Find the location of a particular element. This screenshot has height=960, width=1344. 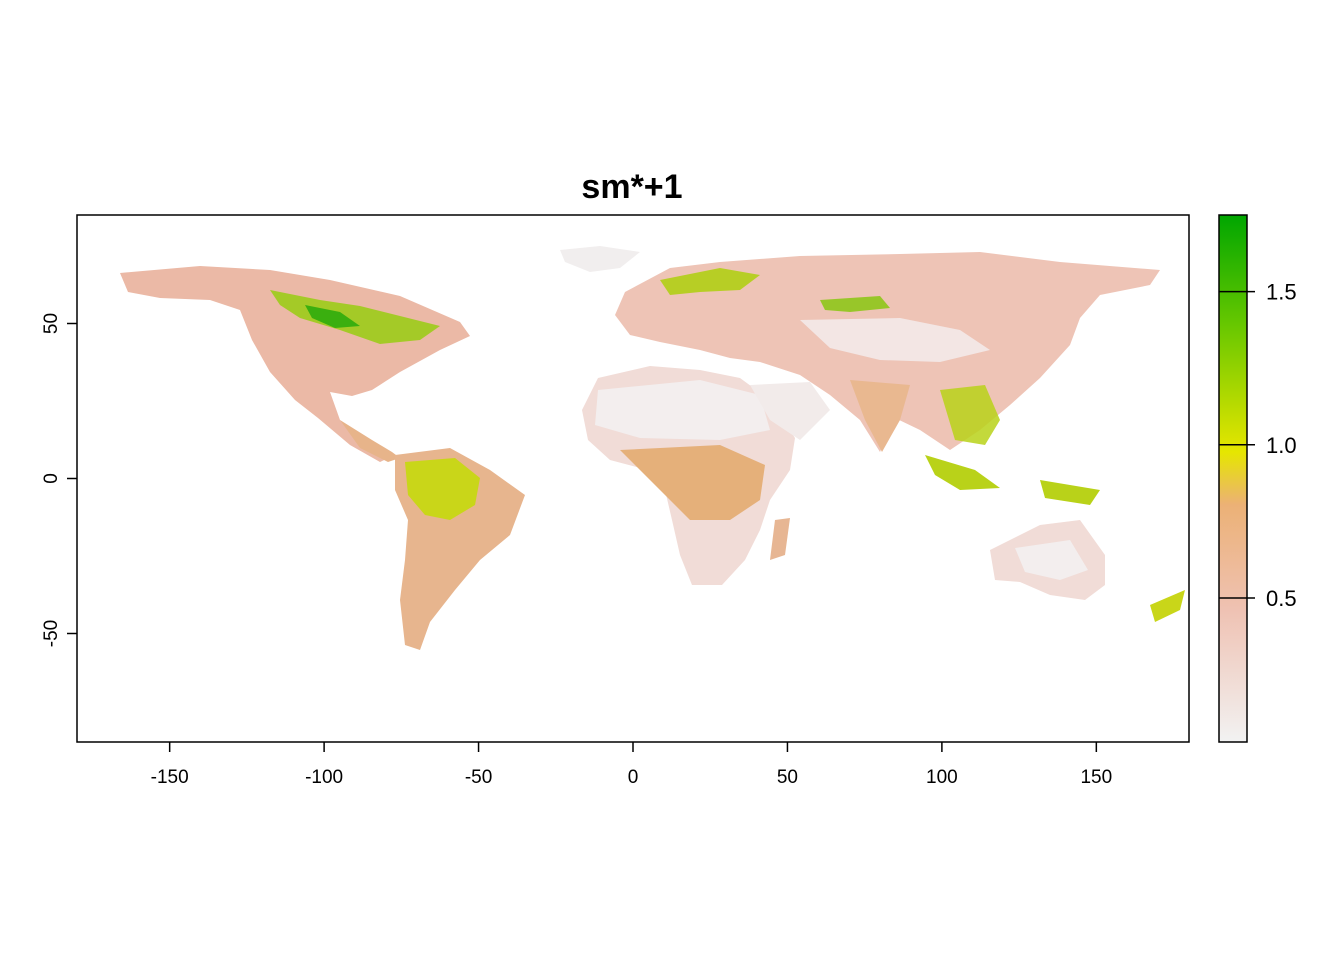

y-tick-label: 50 is located at coordinates (51, 323).